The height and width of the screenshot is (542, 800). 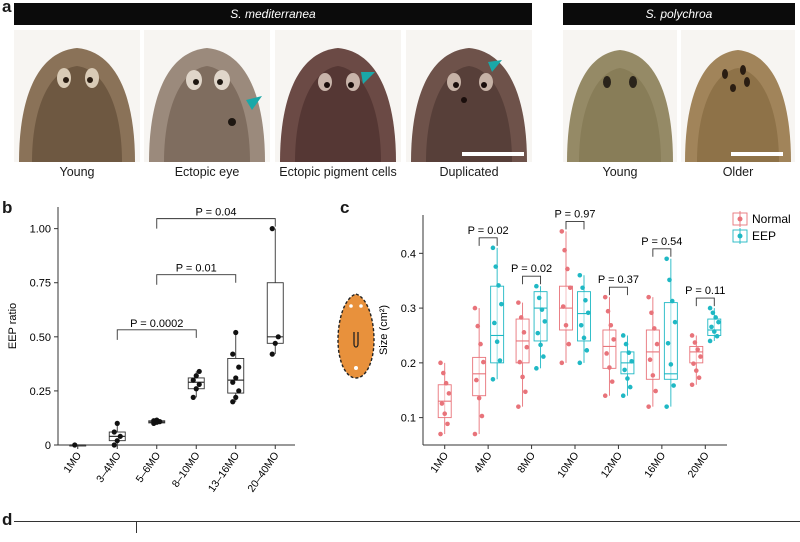 I want to click on y-tick-label: 0.4, so click(x=408, y=254).